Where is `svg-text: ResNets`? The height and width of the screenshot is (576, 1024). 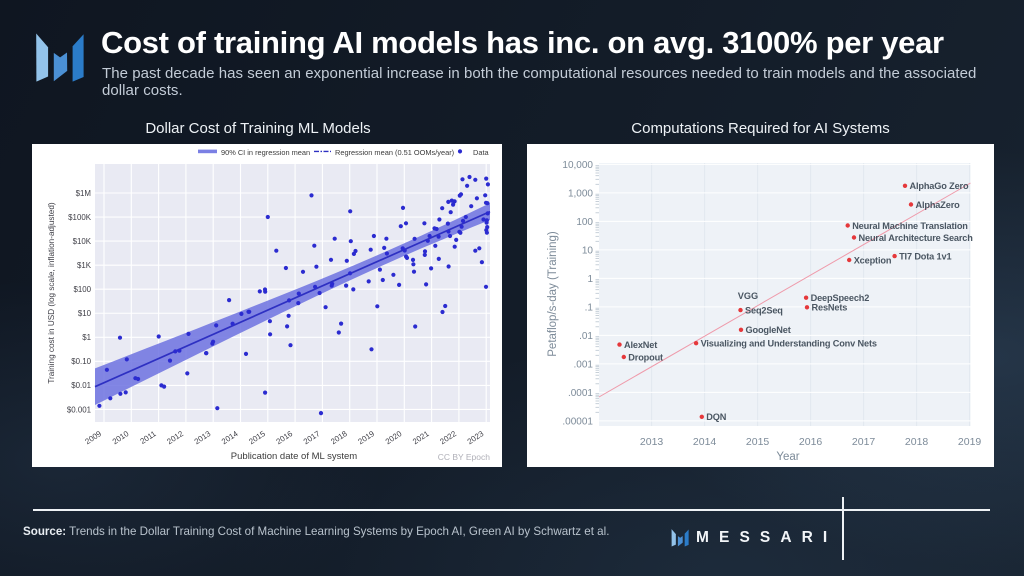 svg-text: ResNets is located at coordinates (830, 308).